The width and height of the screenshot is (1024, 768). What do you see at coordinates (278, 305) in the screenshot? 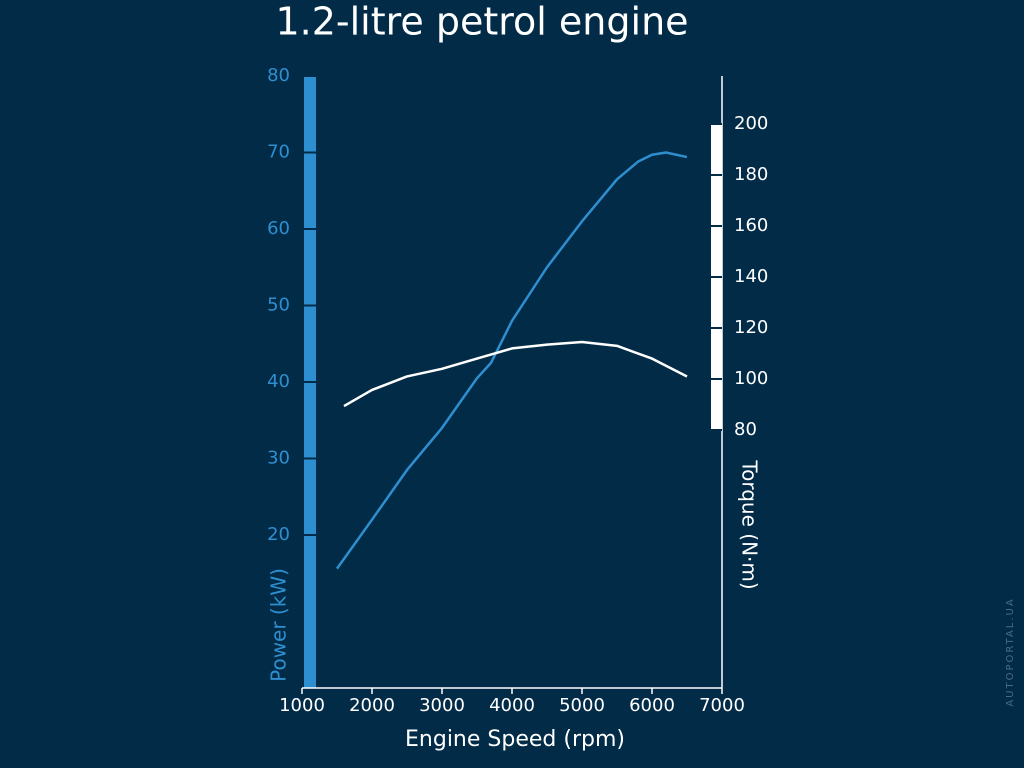
I see `y-tick-label: 50` at bounding box center [278, 305].